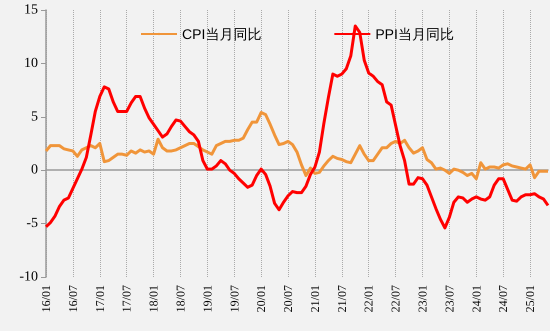 This screenshot has height=331, width=550. I want to click on x-tick-label: 25/01, so click(530, 298).